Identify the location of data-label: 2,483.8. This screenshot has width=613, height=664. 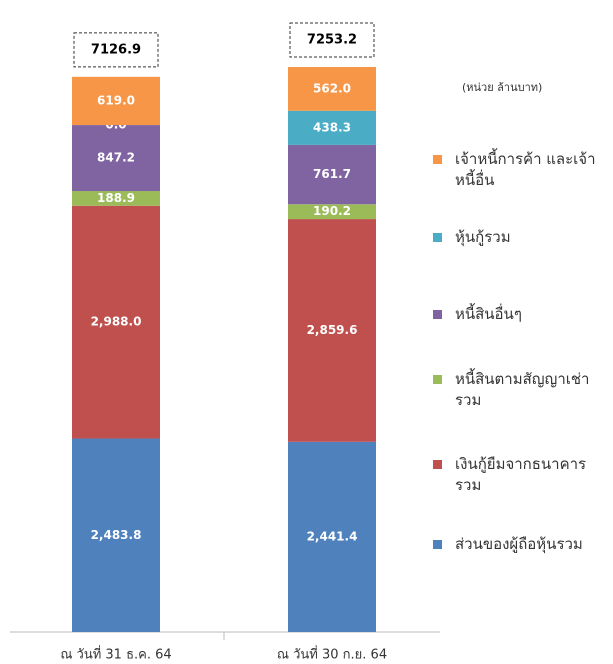
(116, 535).